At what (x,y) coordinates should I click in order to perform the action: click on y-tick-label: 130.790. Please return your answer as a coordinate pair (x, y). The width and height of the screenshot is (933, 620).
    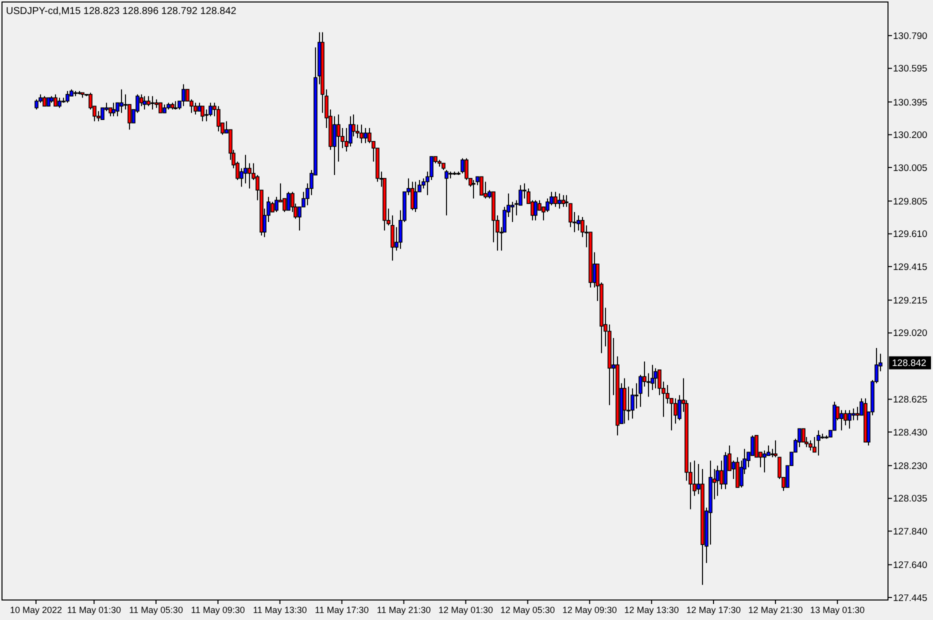
    Looking at the image, I should click on (910, 36).